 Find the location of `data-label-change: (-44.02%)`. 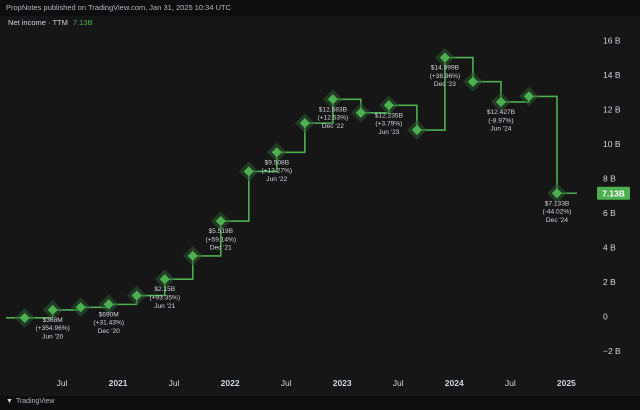

data-label-change: (-44.02%) is located at coordinates (557, 212).